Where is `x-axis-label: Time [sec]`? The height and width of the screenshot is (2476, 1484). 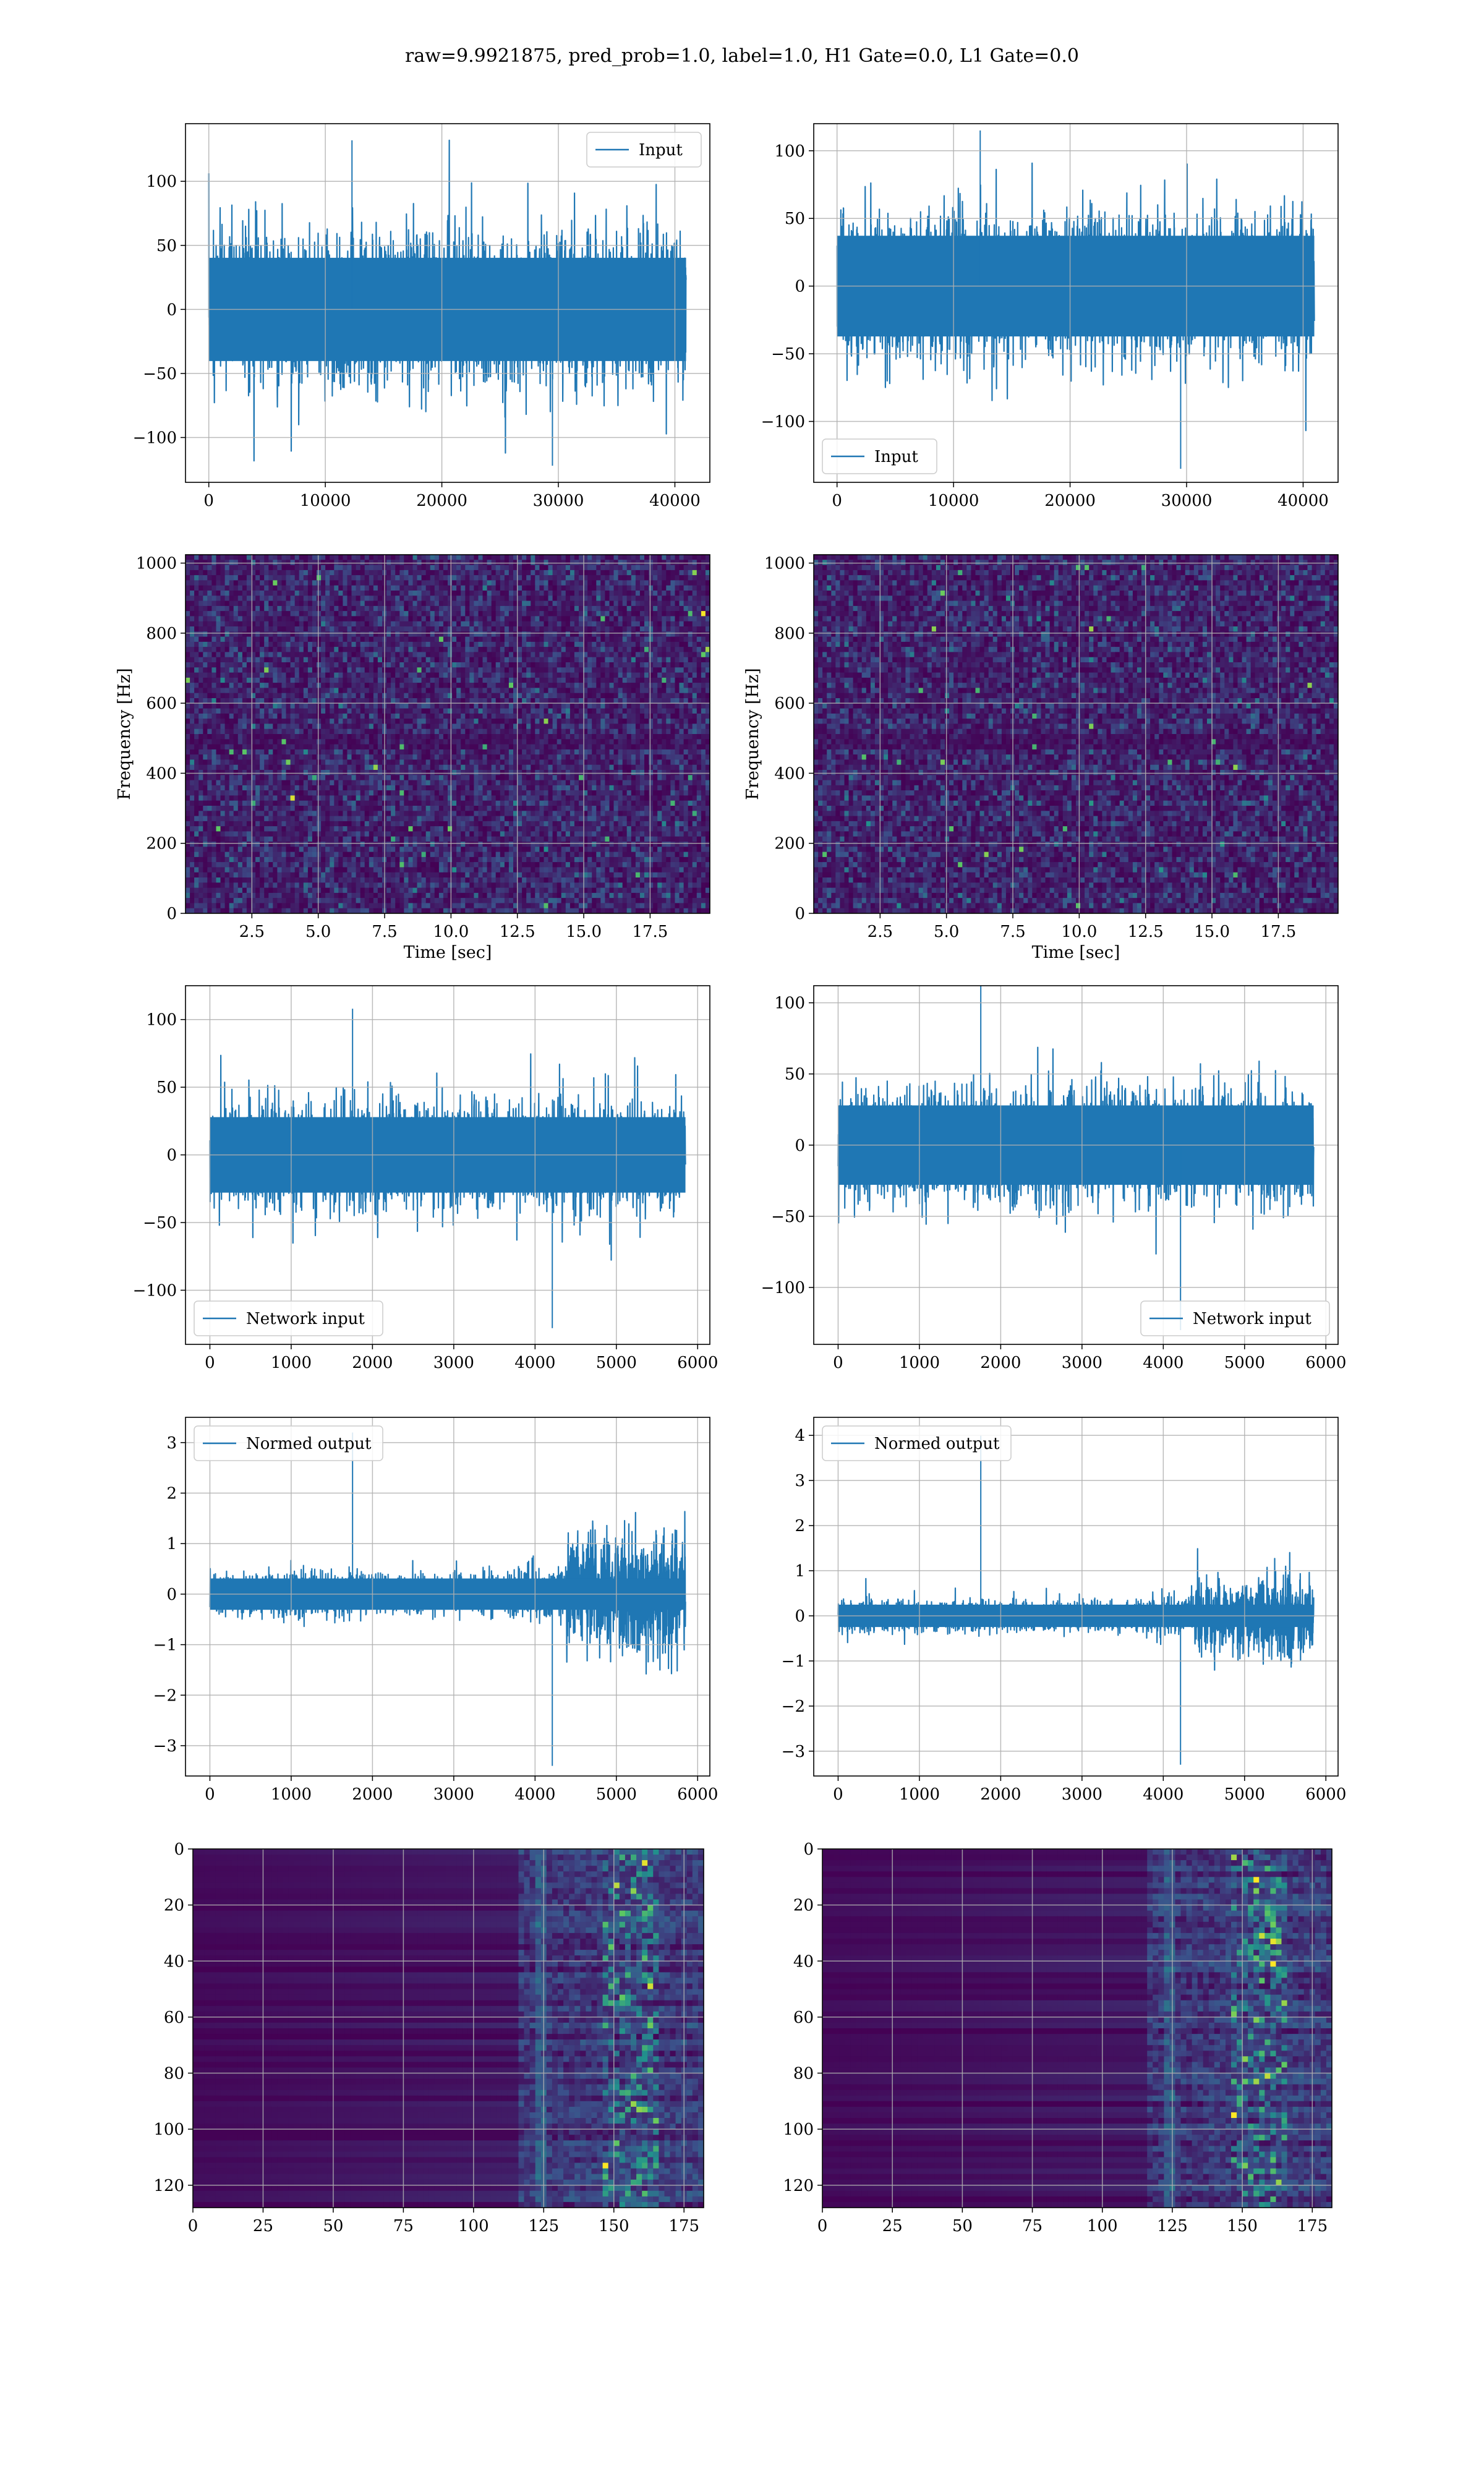 x-axis-label: Time [sec] is located at coordinates (1076, 952).